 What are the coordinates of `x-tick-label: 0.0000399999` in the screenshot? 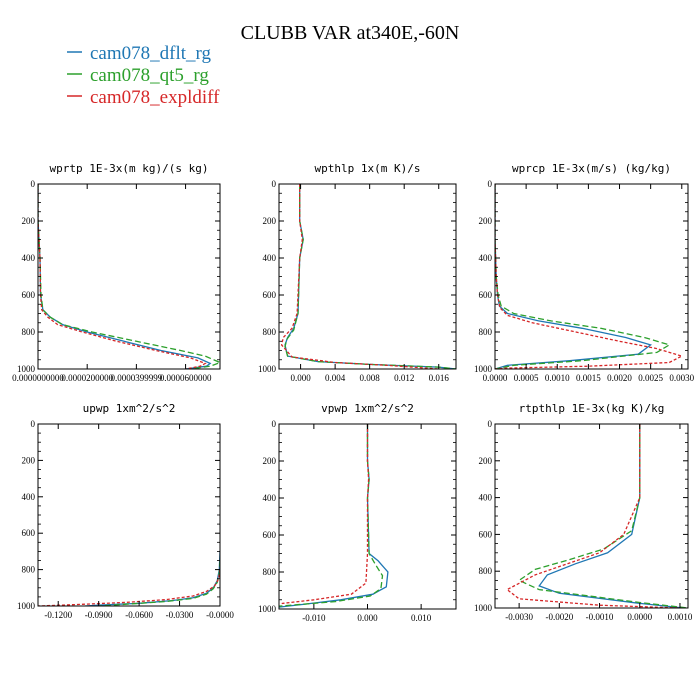 It's located at (137, 378).